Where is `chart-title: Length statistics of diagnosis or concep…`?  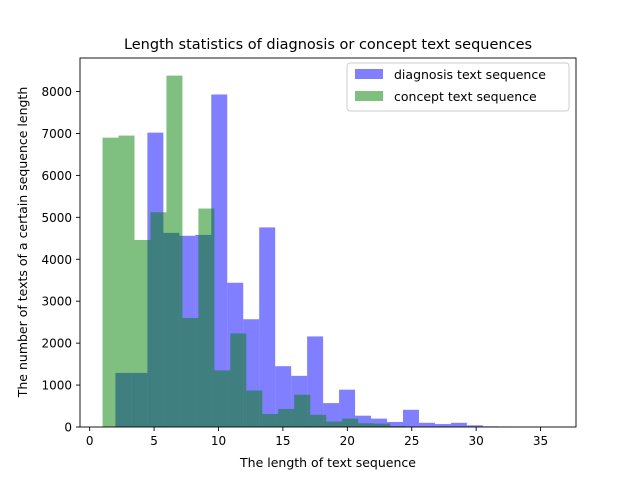
chart-title: Length statistics of diagnosis or concep… is located at coordinates (328, 45).